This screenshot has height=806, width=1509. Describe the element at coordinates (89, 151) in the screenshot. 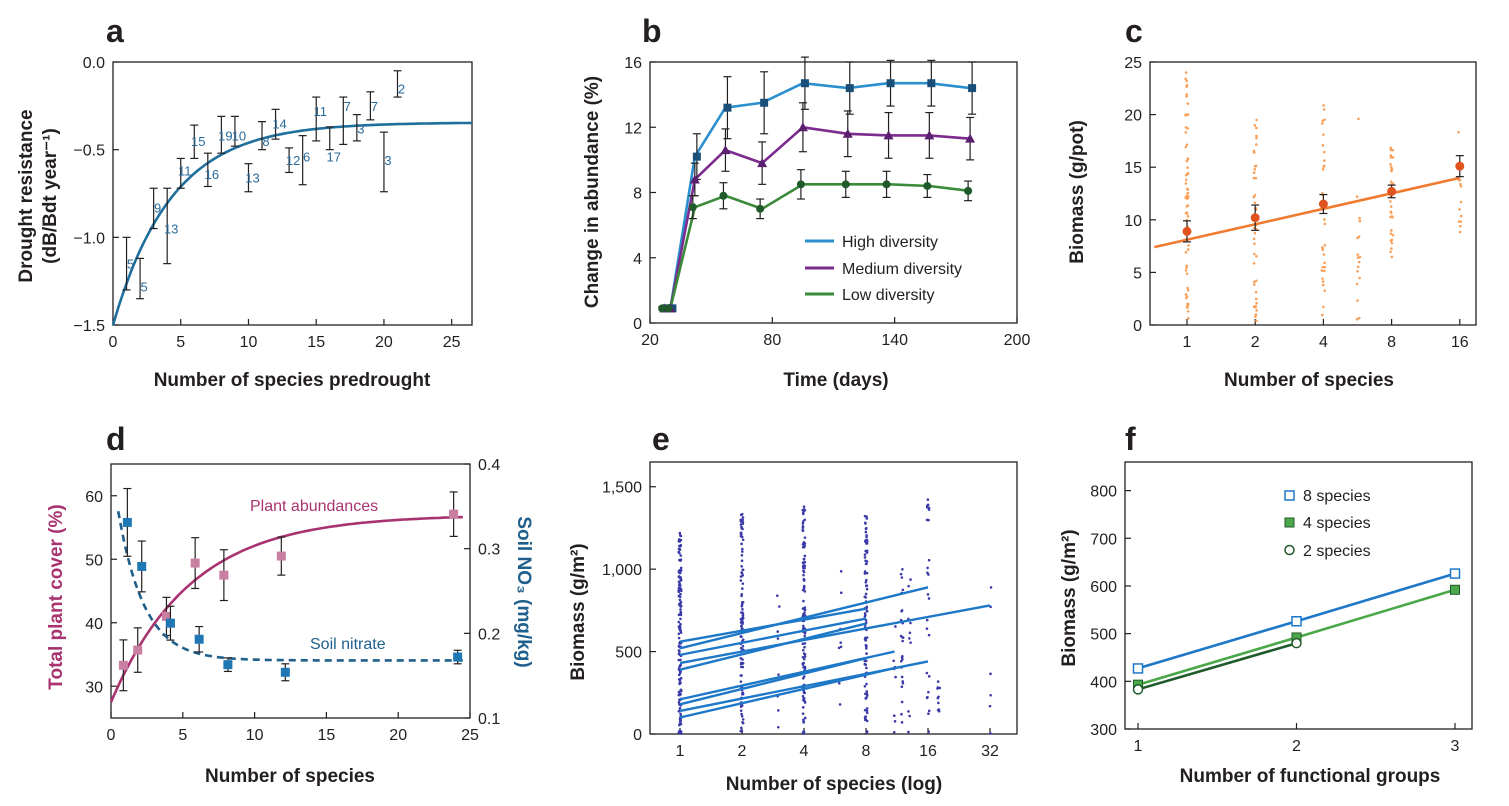

I see `panel-a-ytick-label: −0.5` at that location.